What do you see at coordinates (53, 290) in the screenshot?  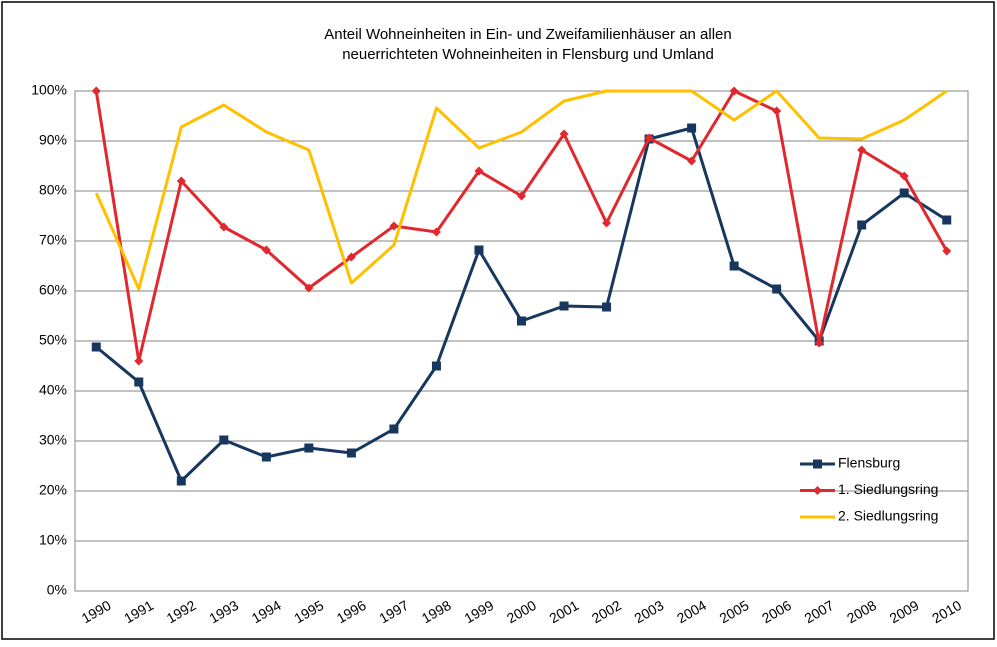 I see `y-tick-label: 60%` at bounding box center [53, 290].